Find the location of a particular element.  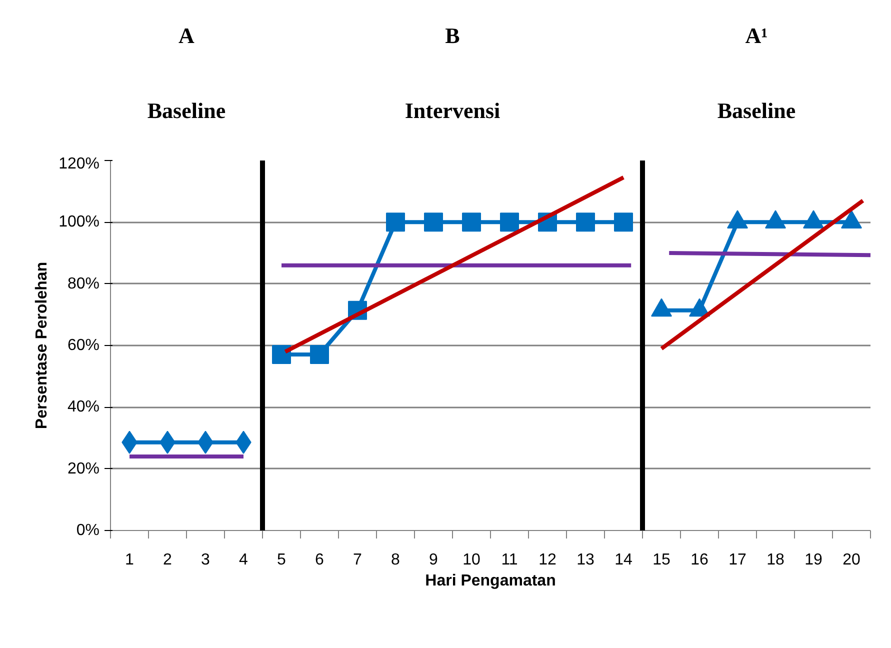

x-tick-label: 13 is located at coordinates (585, 560).